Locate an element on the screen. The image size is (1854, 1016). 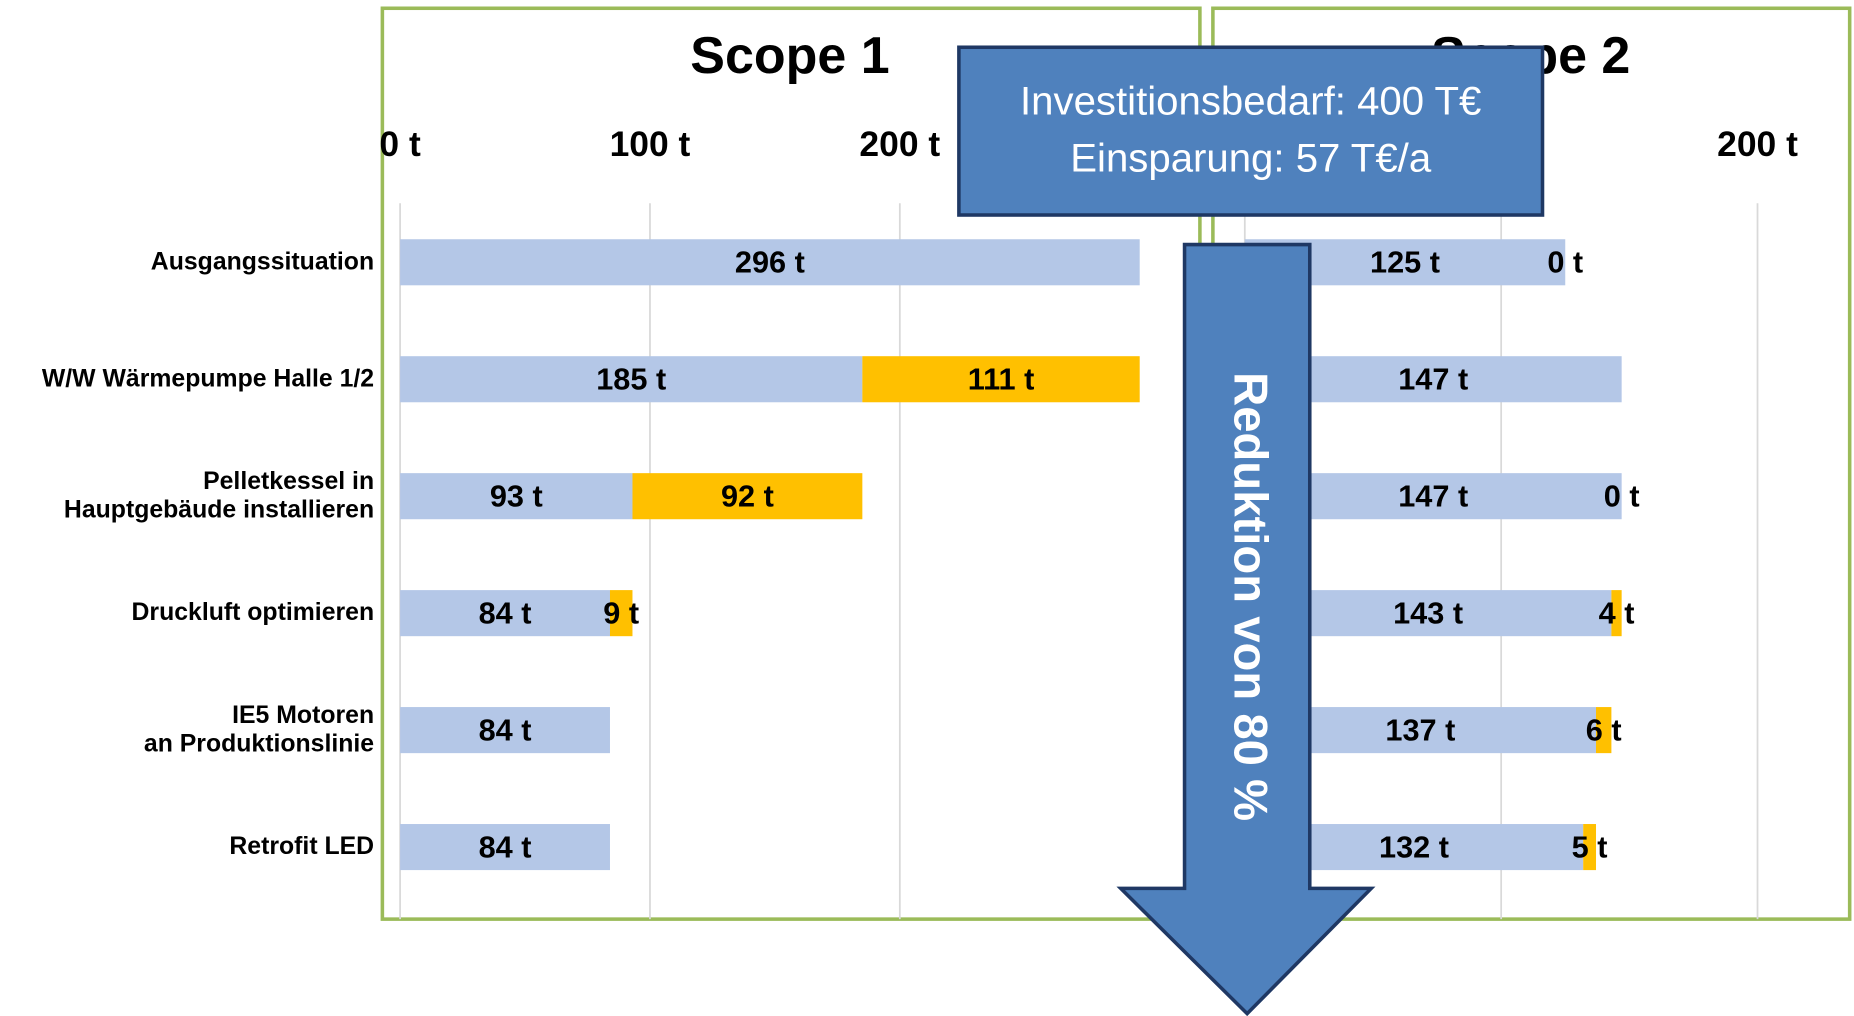
value-label: 111 t is located at coordinates (1001, 379).